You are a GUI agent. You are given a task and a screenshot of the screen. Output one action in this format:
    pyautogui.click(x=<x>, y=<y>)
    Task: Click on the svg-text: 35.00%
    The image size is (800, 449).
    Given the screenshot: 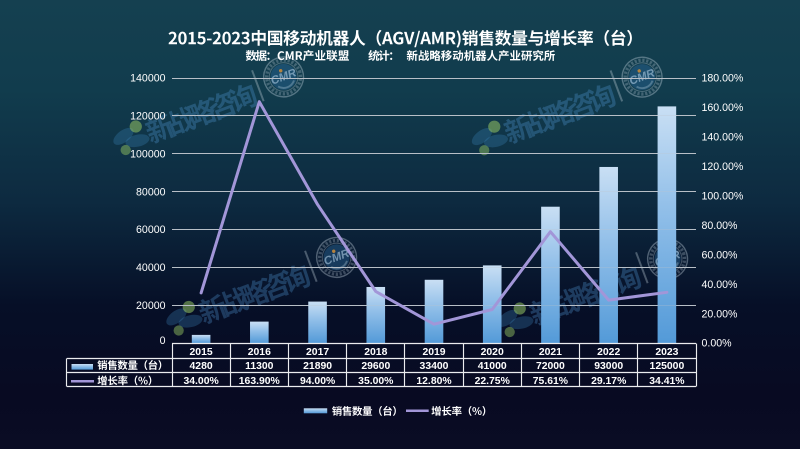 What is the action you would take?
    pyautogui.click(x=375, y=381)
    